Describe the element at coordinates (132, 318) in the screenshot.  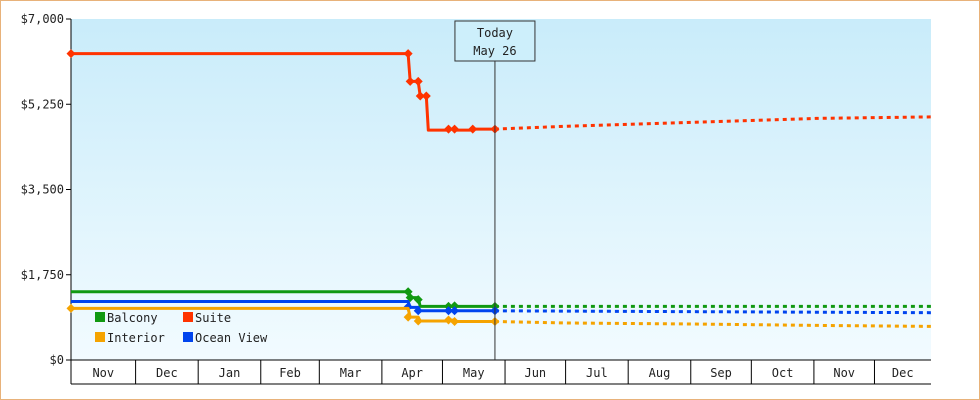
I see `legend-label: Balcony` at that location.